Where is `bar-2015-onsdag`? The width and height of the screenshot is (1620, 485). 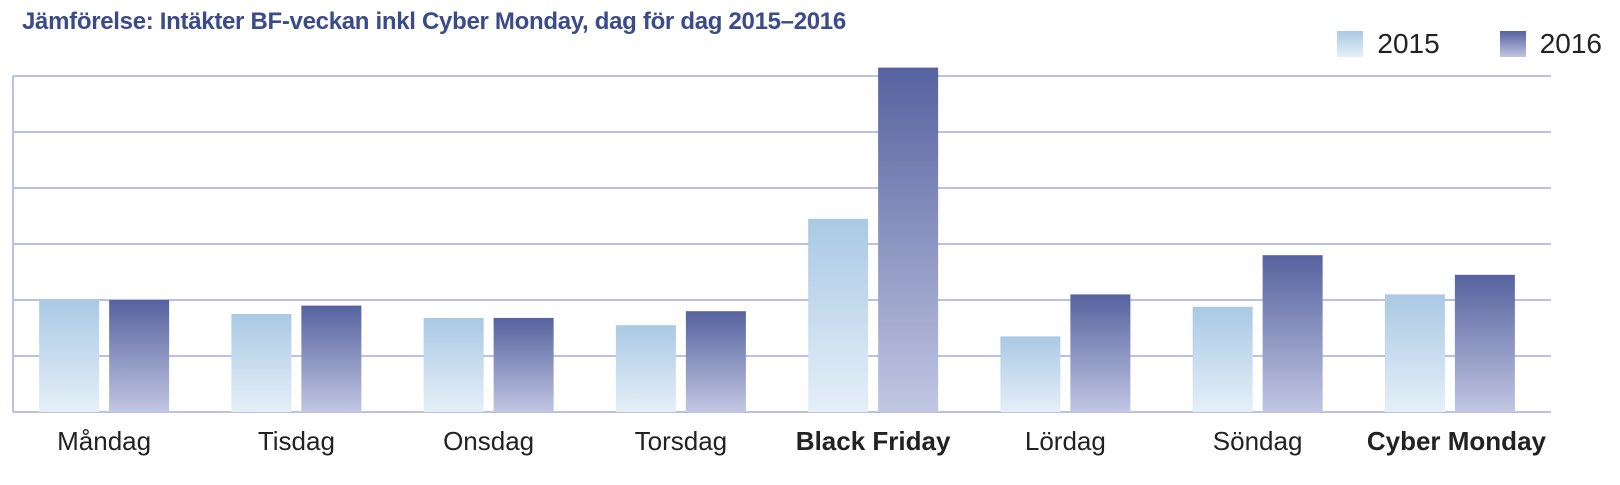
bar-2015-onsdag is located at coordinates (453, 364).